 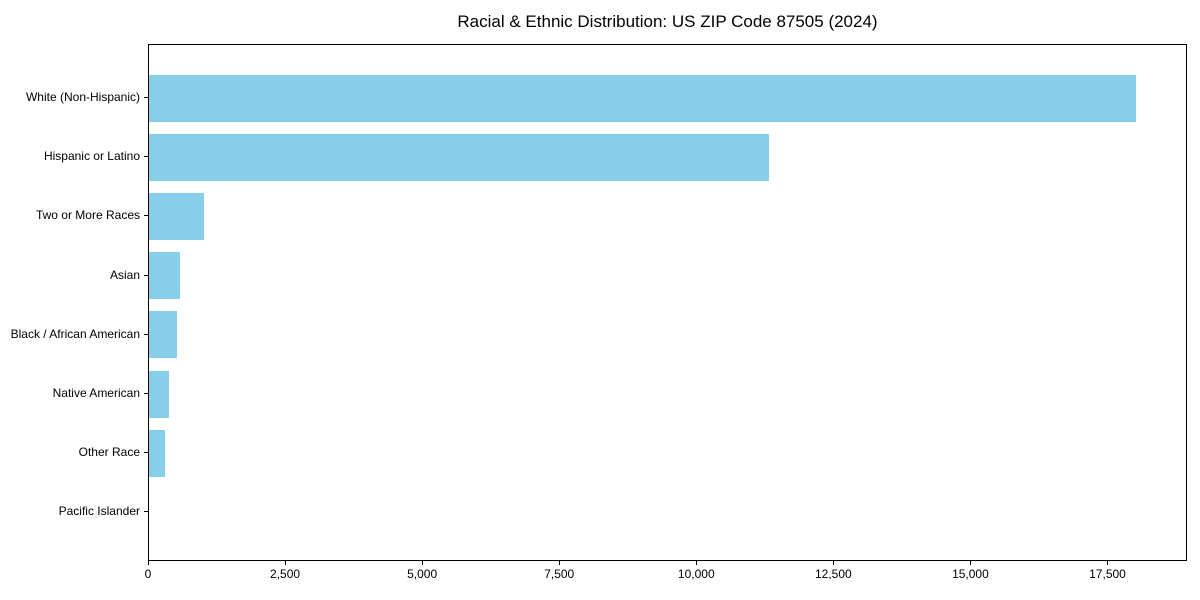 What do you see at coordinates (1107, 574) in the screenshot?
I see `x-tick-label: 17,500` at bounding box center [1107, 574].